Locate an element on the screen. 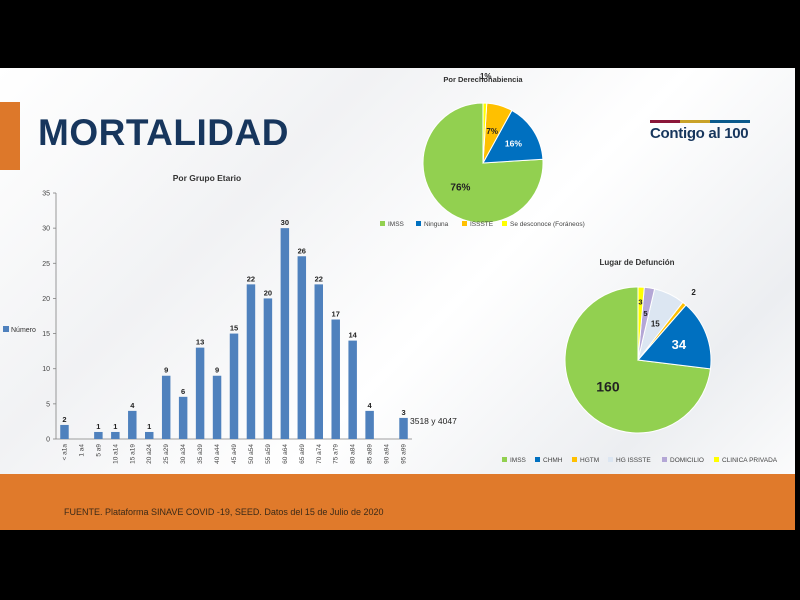  pie1-legend: IMSS Ninguna ISSSTE Se desconoce (Foráneos) is located at coordinates (482, 224).